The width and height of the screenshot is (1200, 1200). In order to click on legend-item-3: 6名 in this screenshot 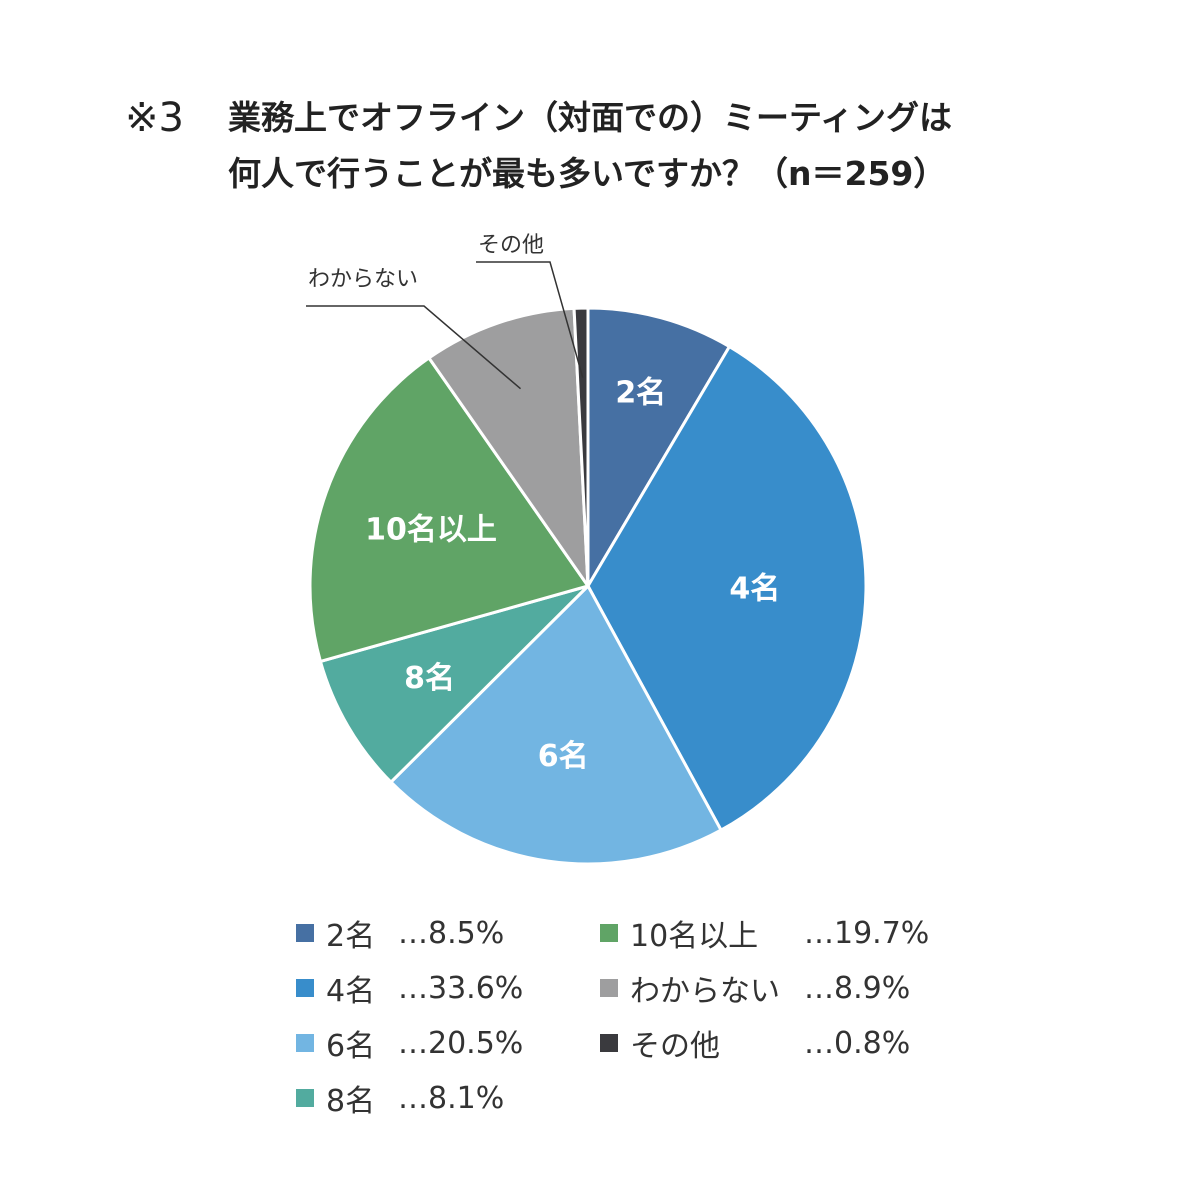, I will do `click(335, 1043)`.